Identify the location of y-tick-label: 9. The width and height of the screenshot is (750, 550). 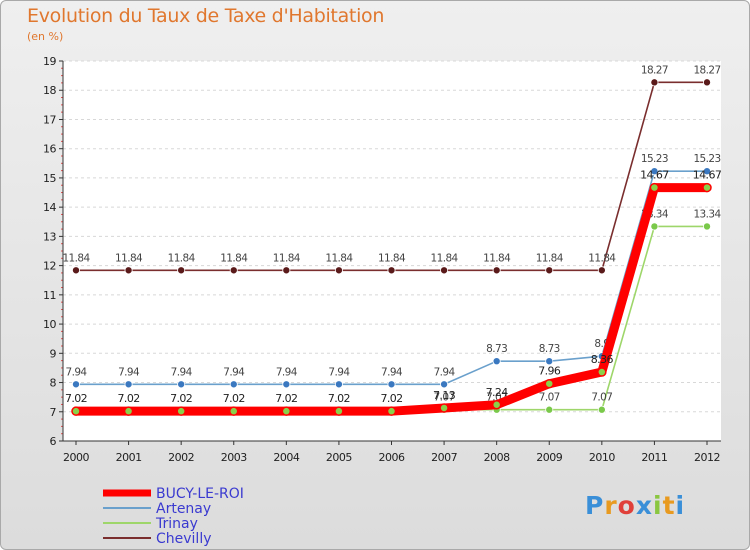
(53, 353).